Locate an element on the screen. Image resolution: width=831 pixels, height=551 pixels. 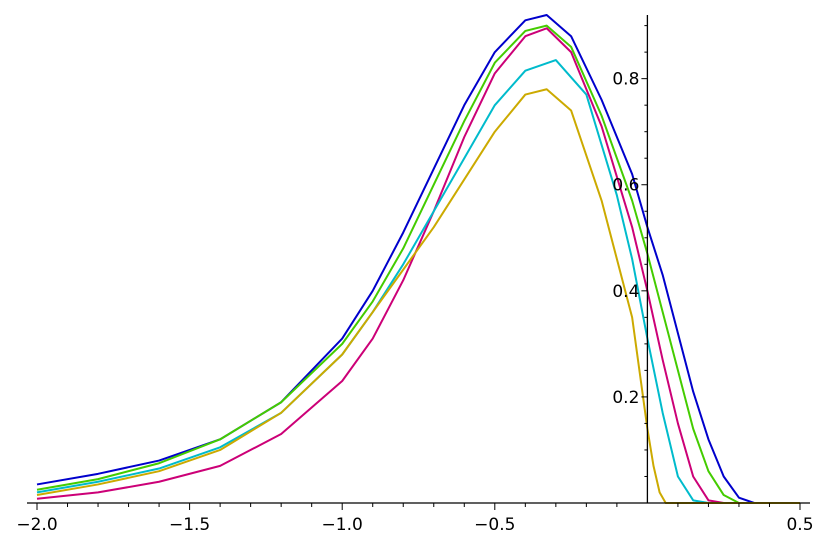
y-tick-label: 0.2 is located at coordinates (625, 398).